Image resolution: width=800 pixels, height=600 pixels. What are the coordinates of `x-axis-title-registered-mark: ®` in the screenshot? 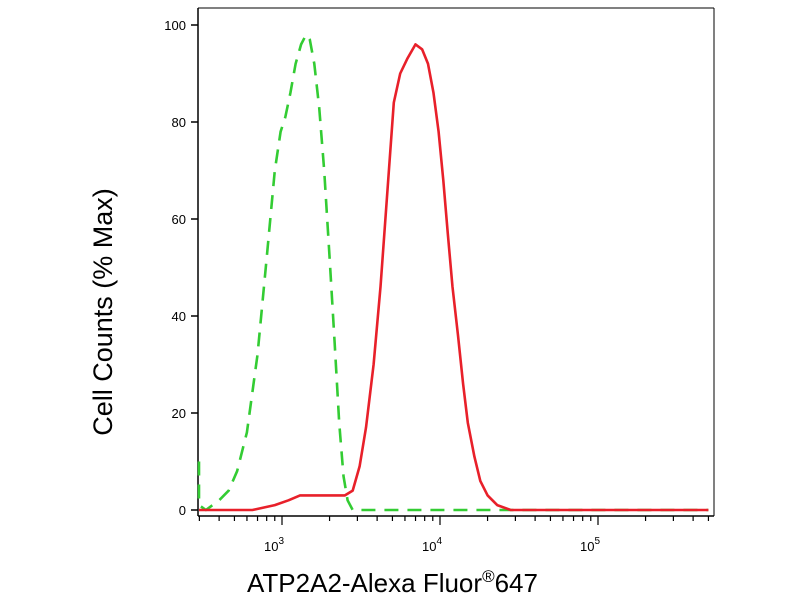 It's located at (488, 576).